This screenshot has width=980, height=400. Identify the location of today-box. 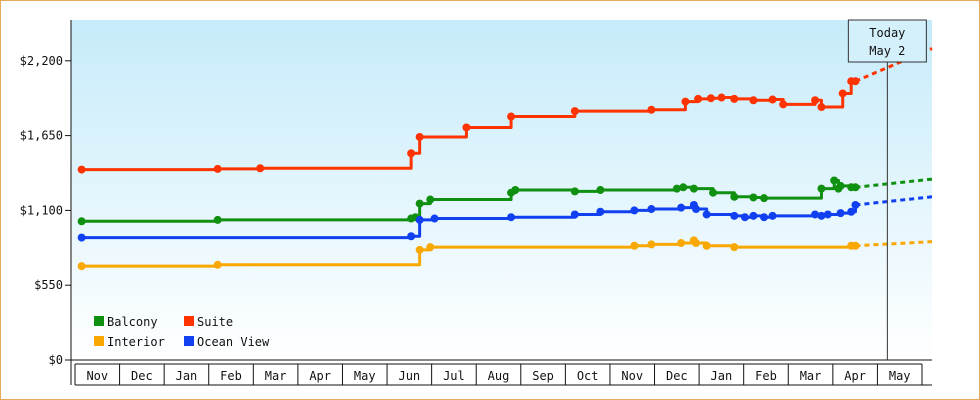
(887, 41).